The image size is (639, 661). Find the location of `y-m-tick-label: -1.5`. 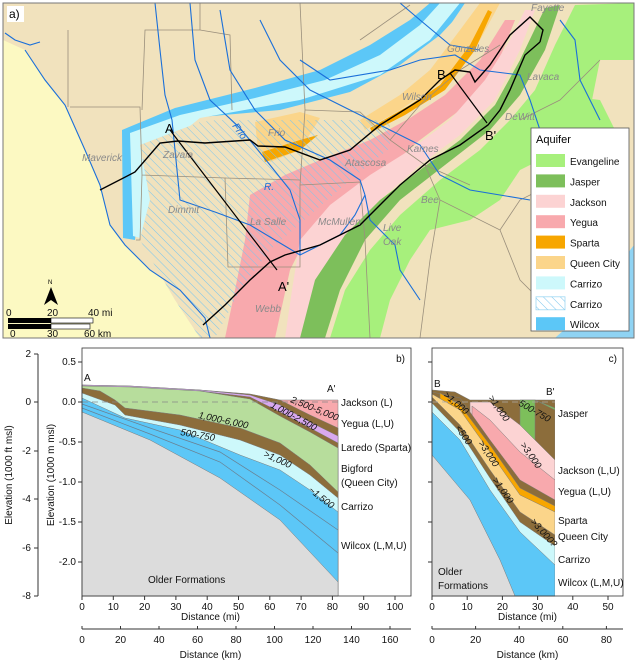

y-m-tick-label: -1.5 is located at coordinates (68, 522).